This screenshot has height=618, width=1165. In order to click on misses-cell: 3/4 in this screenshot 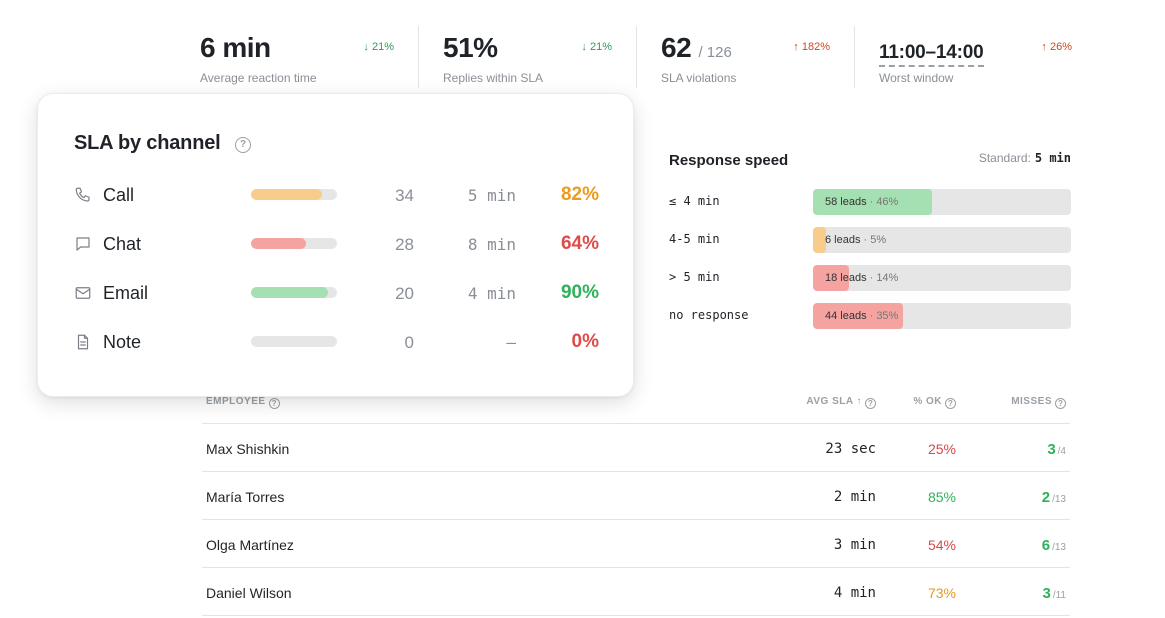, I will do `click(1056, 449)`.